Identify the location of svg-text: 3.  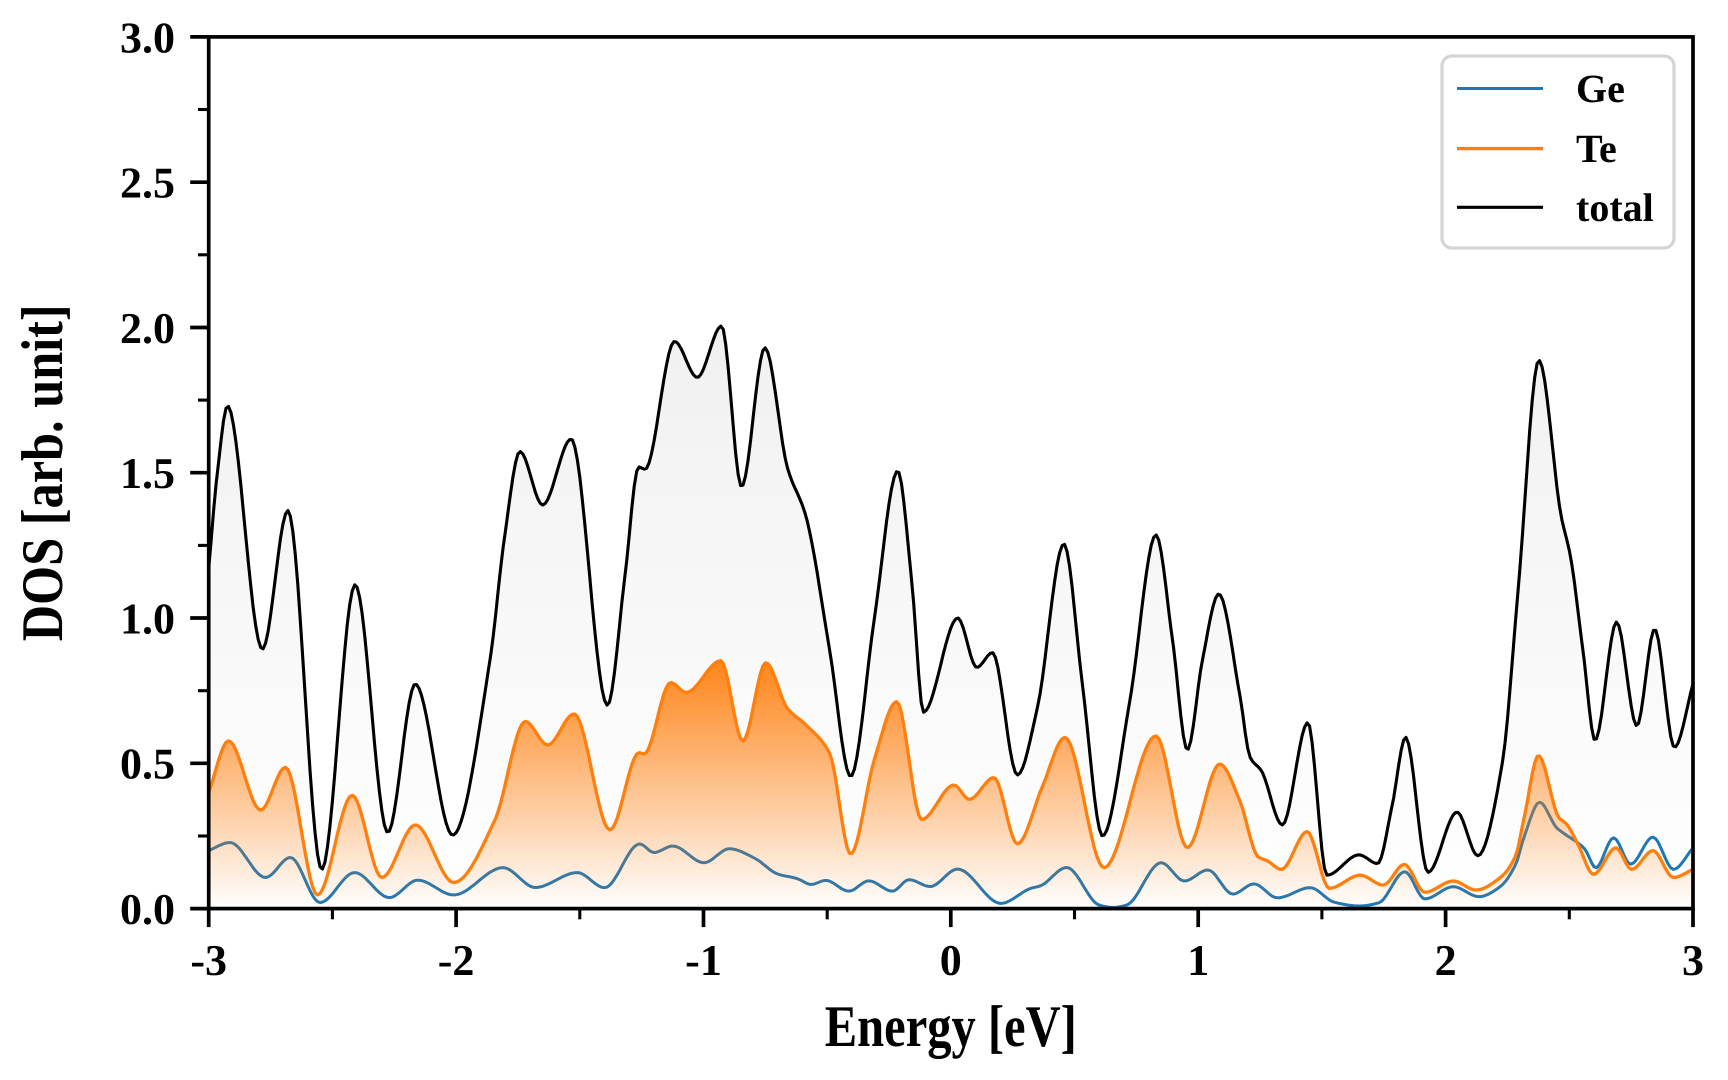
(1693, 960).